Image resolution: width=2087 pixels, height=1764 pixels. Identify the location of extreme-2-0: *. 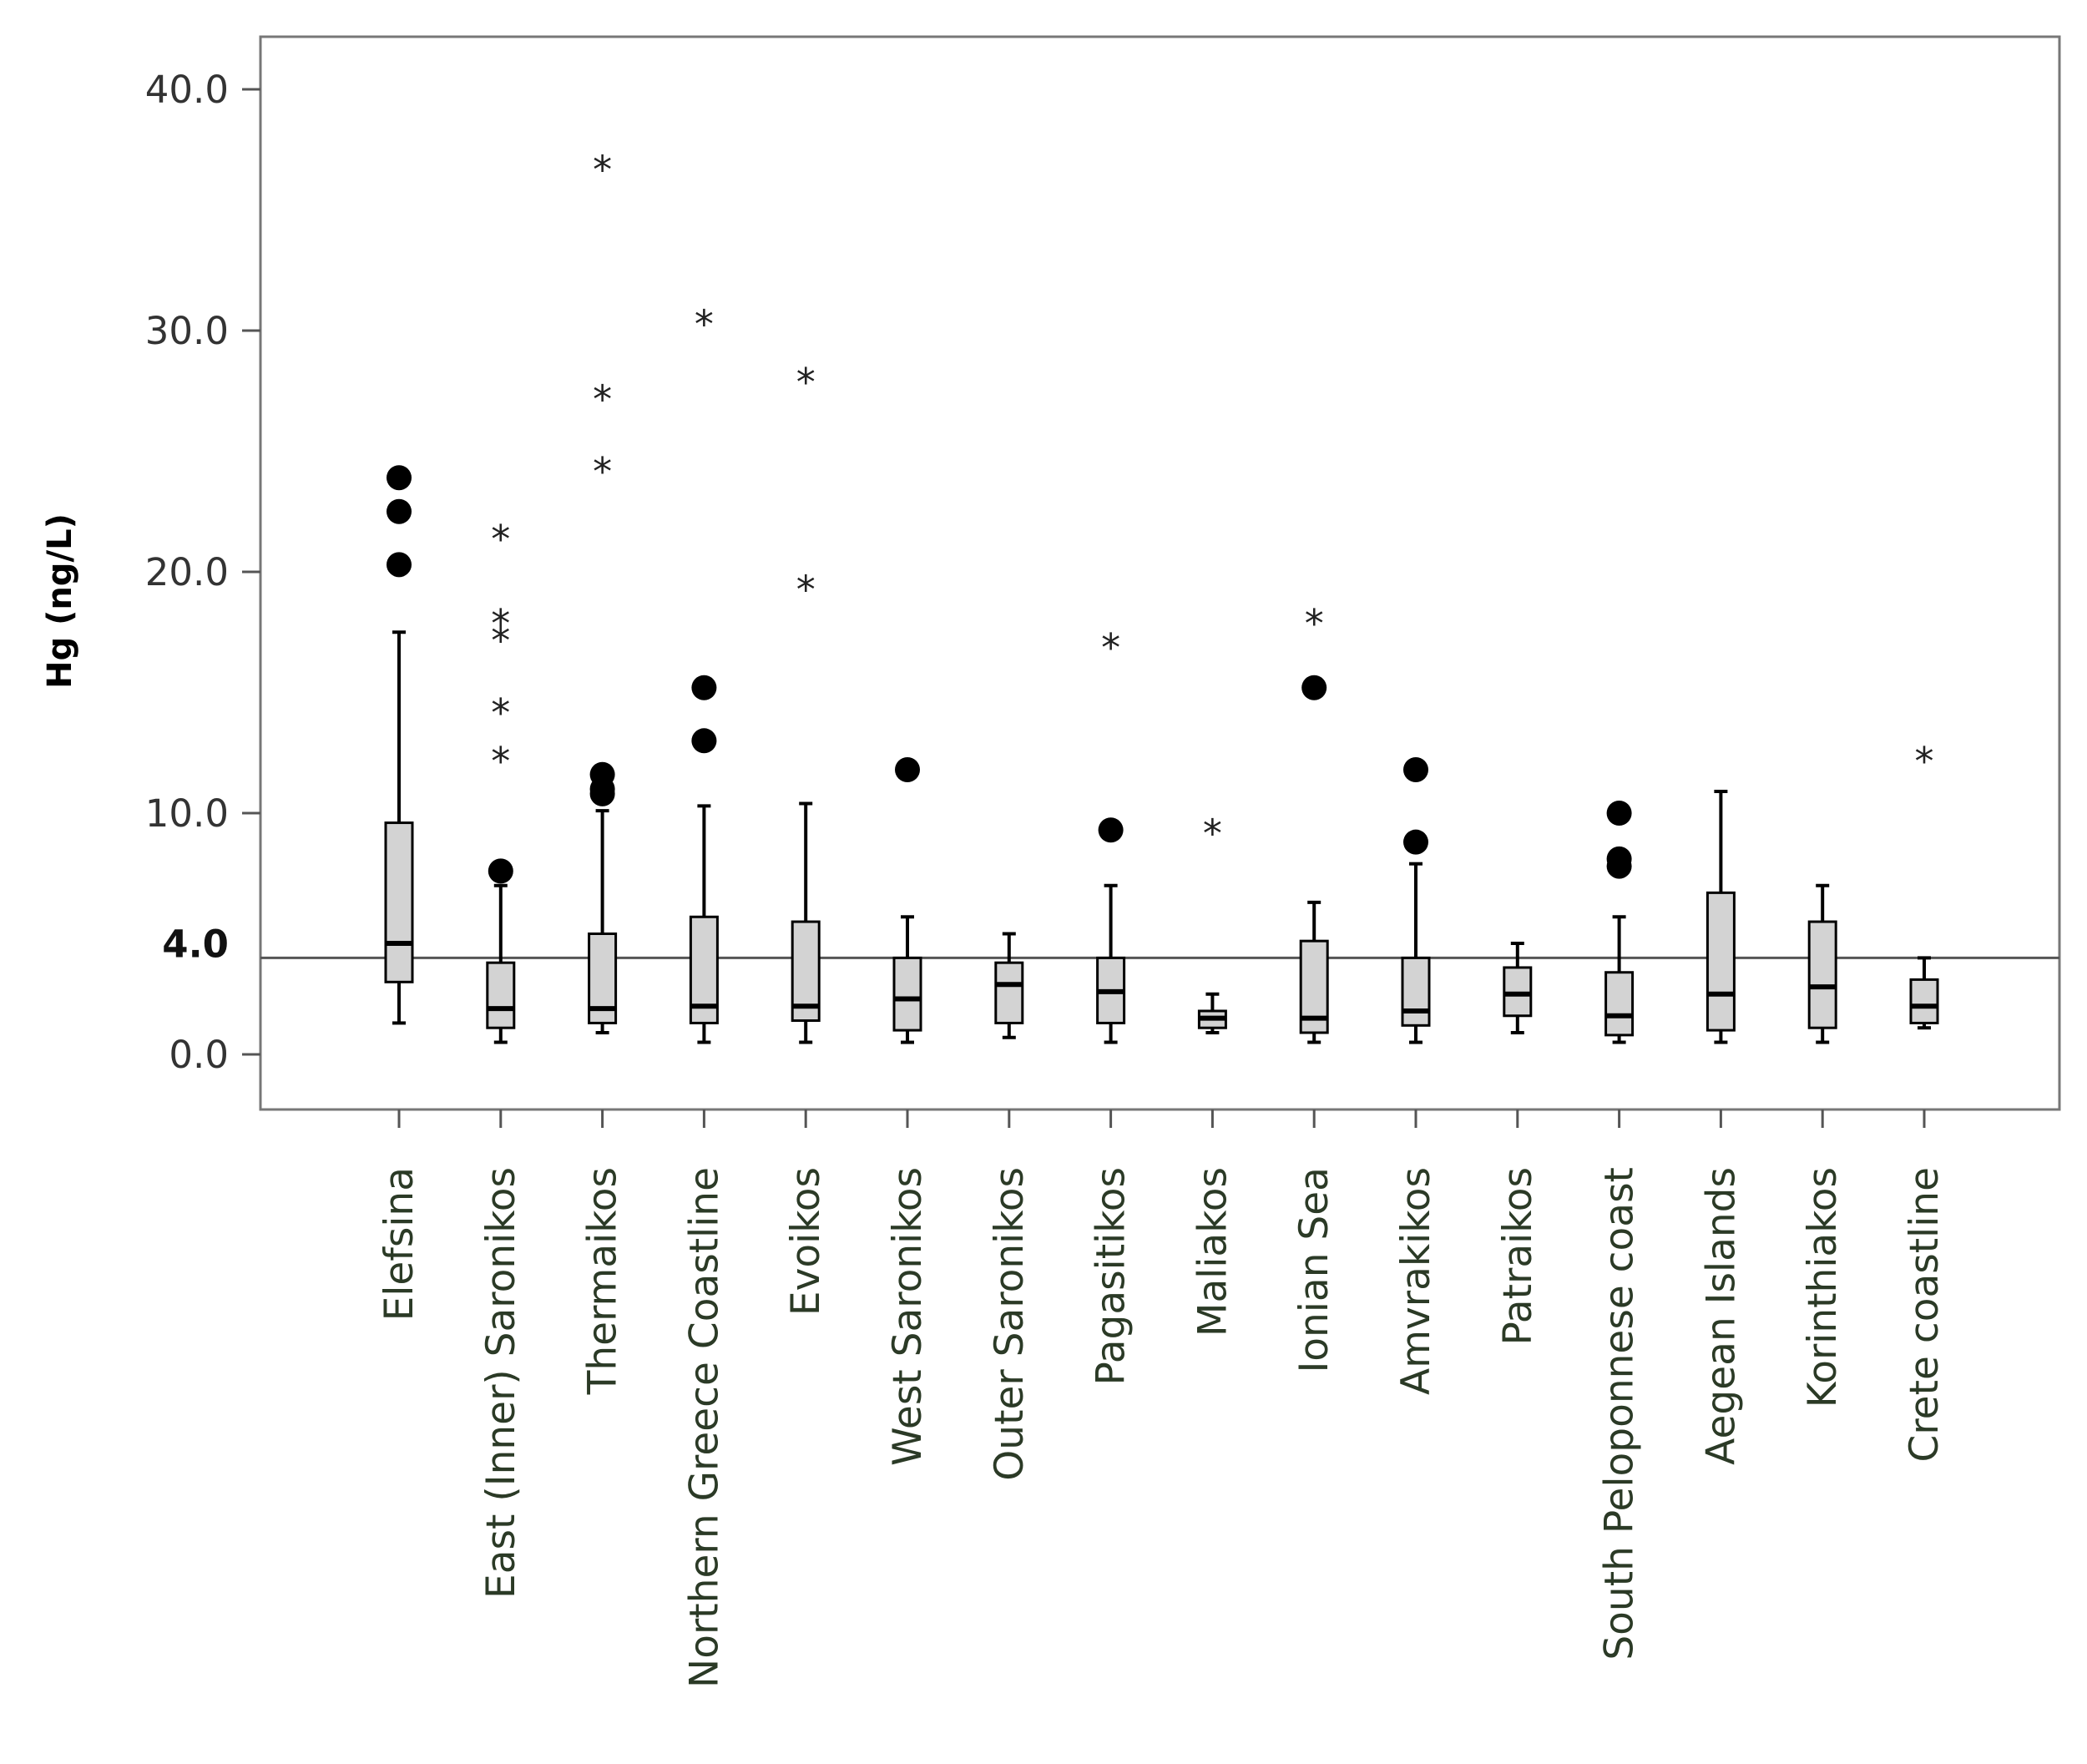
(602, 471).